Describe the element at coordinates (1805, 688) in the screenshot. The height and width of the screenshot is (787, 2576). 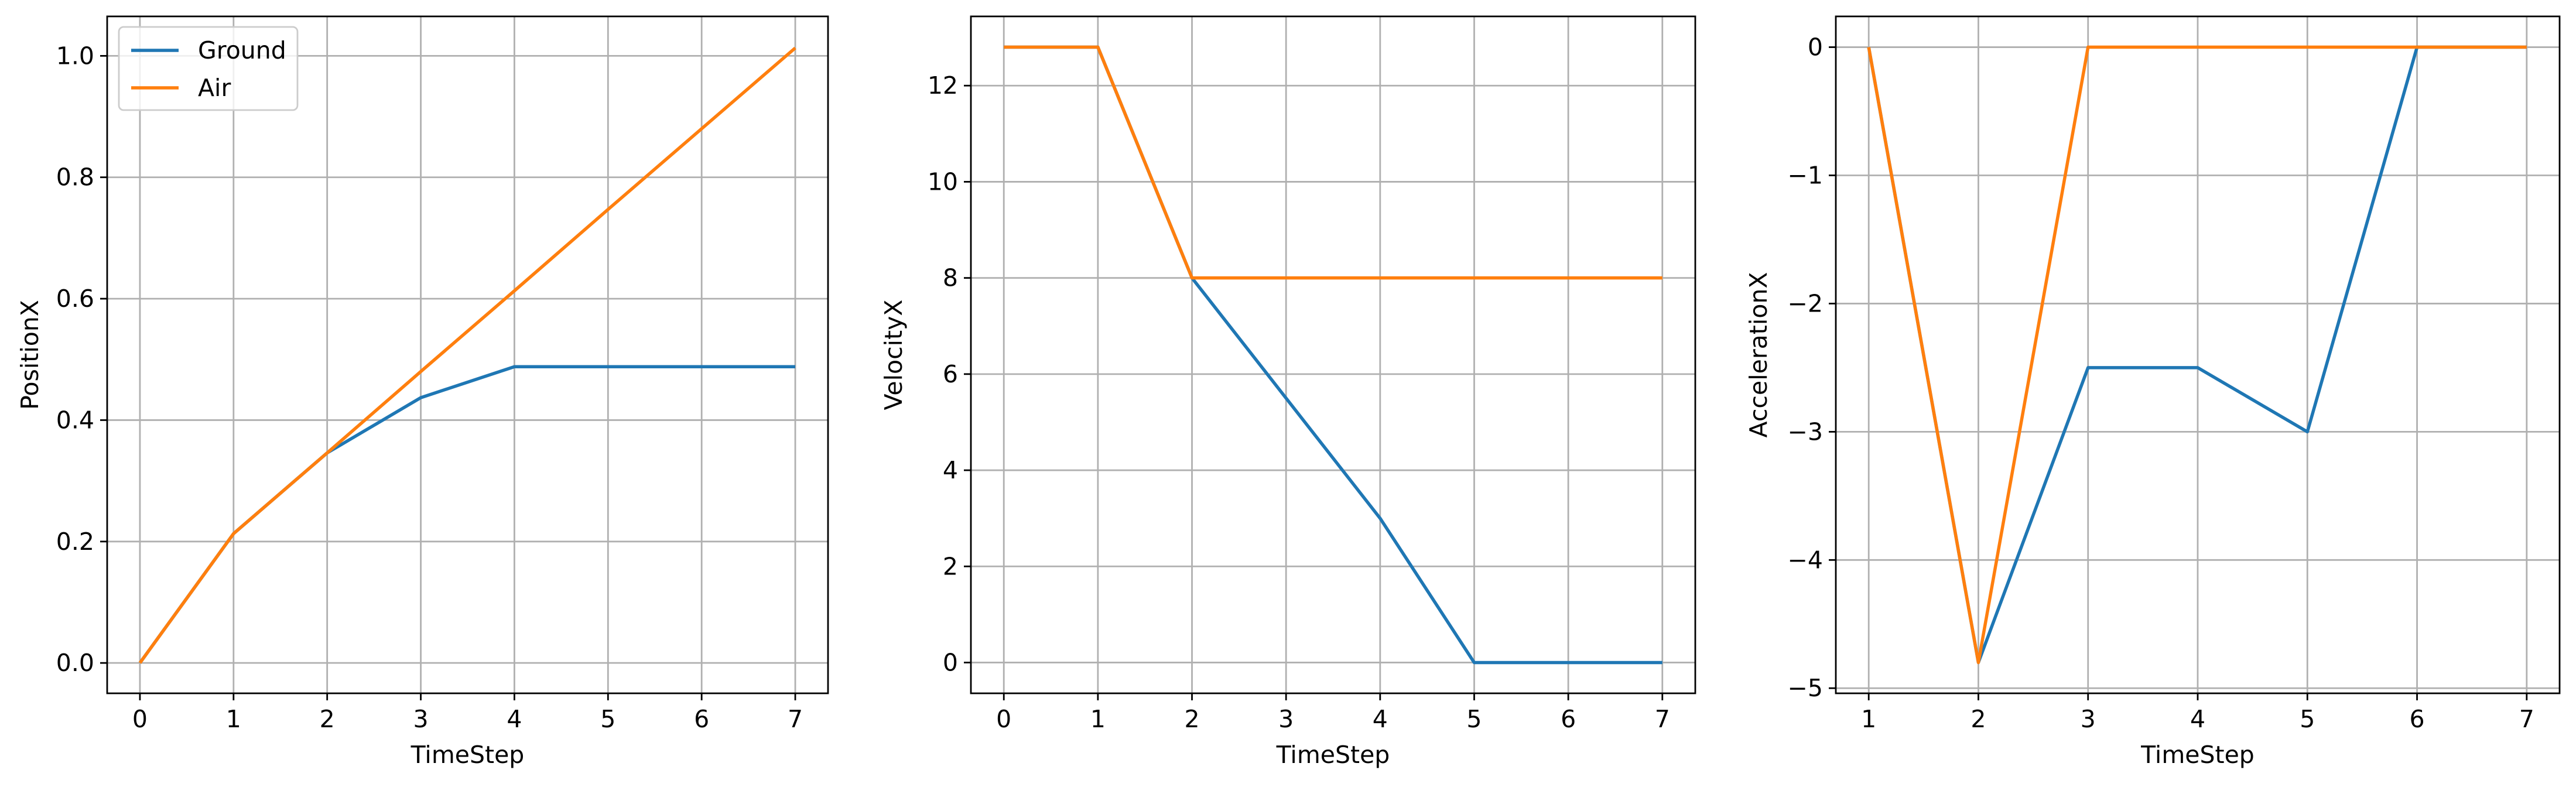
I see `chart-2-y-tick-label-0: −5` at that location.